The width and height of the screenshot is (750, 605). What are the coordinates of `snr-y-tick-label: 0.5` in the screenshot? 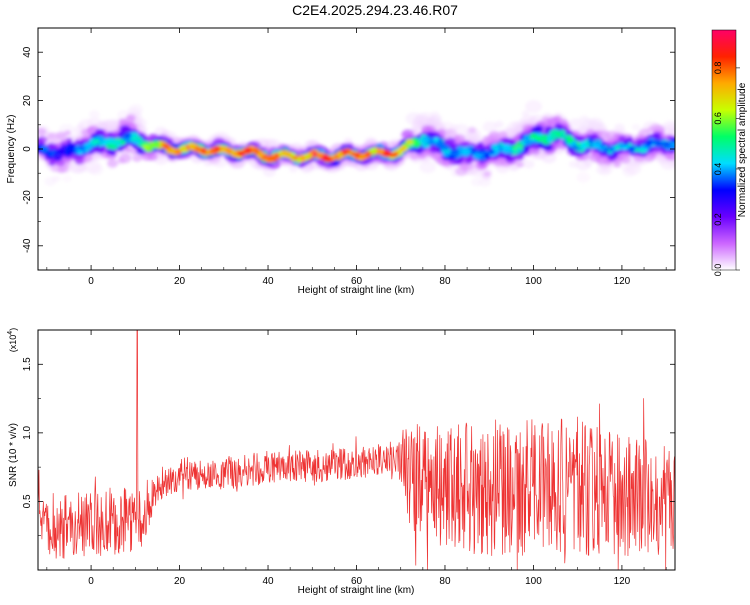 It's located at (27, 501).